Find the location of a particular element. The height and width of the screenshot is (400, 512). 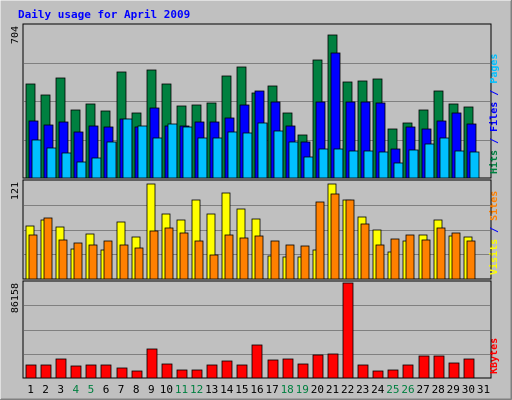

series-legend: Visits / Sites is located at coordinates (494, 233).